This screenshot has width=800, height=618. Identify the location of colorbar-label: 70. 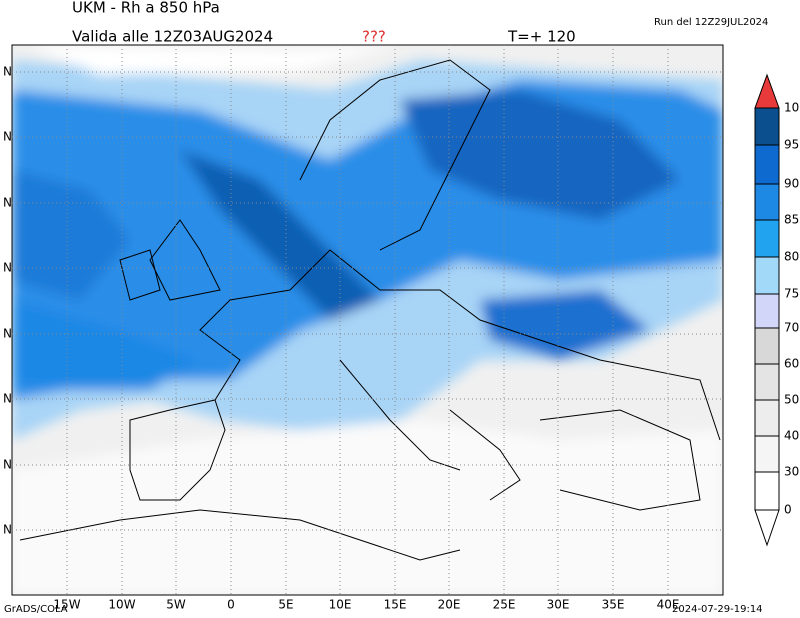
(791, 328).